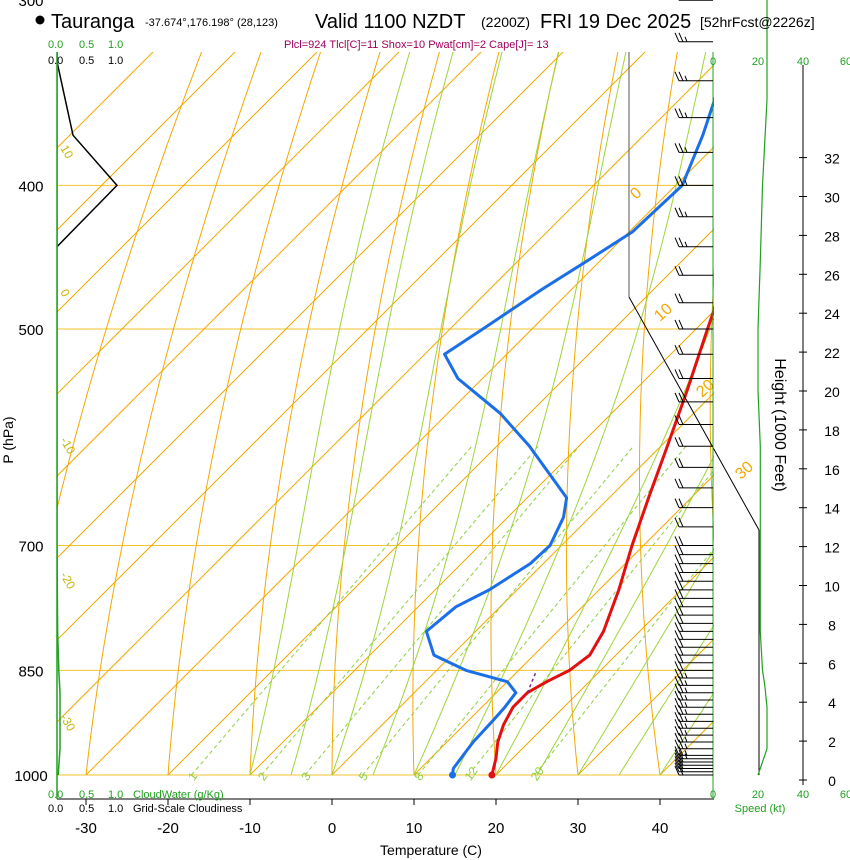 Image resolution: width=850 pixels, height=860 pixels. Describe the element at coordinates (115, 61) in the screenshot. I see `cloudiness-tick-top: 1.0` at that location.